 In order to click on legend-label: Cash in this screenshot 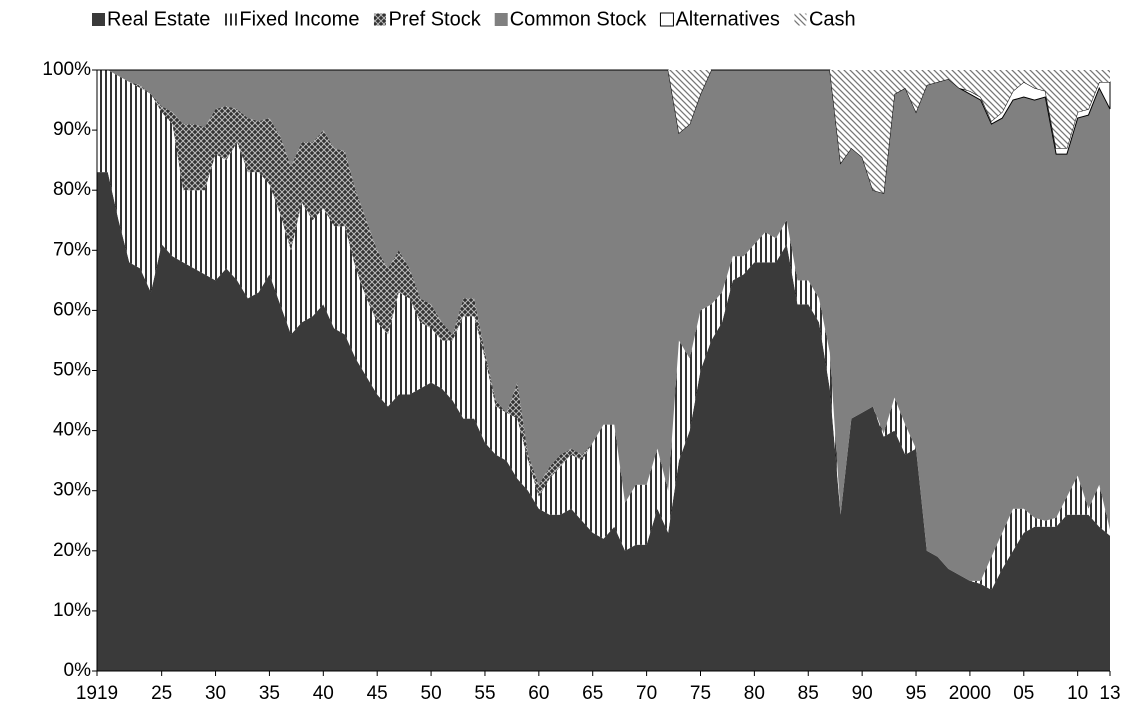, I will do `click(832, 19)`.